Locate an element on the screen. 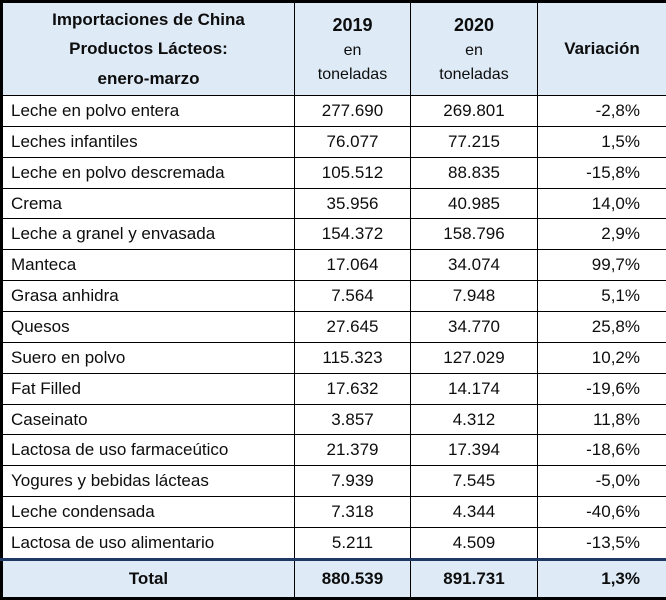 The width and height of the screenshot is (666, 600). table-row: Quesos 27.645 34.770 25,8% is located at coordinates (333, 327).